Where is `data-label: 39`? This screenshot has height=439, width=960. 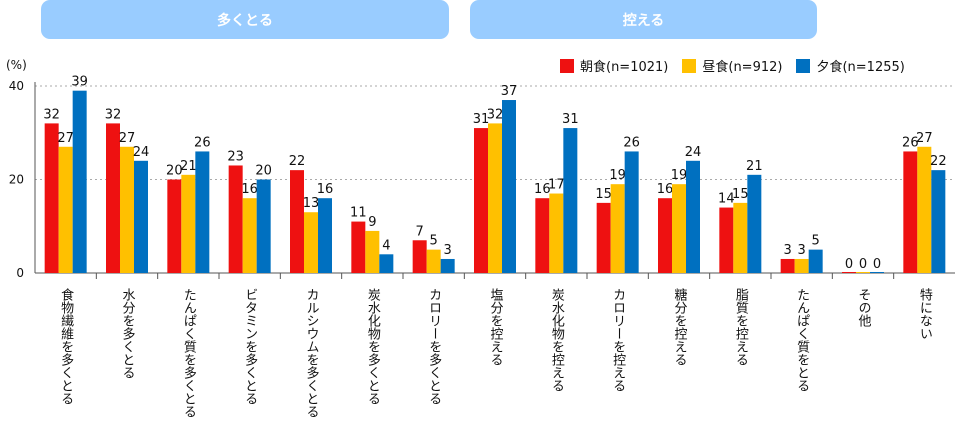 data-label: 39 is located at coordinates (79, 82).